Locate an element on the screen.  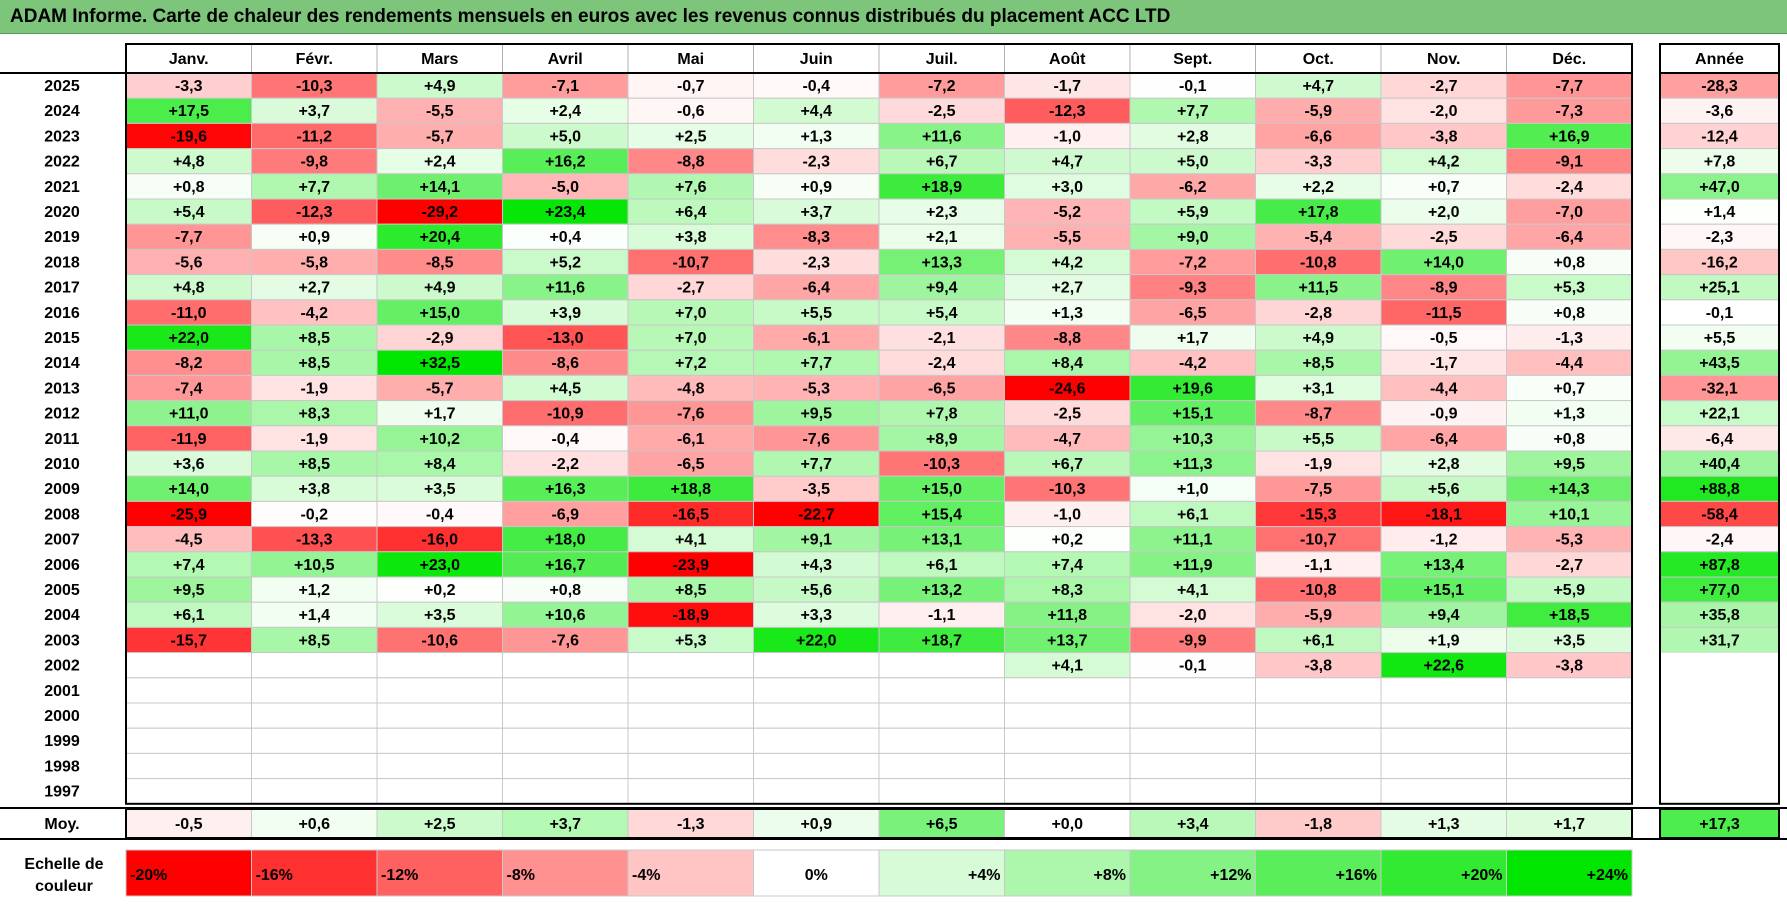
heatmap-cell-value: -5,4 is located at coordinates (1318, 237).